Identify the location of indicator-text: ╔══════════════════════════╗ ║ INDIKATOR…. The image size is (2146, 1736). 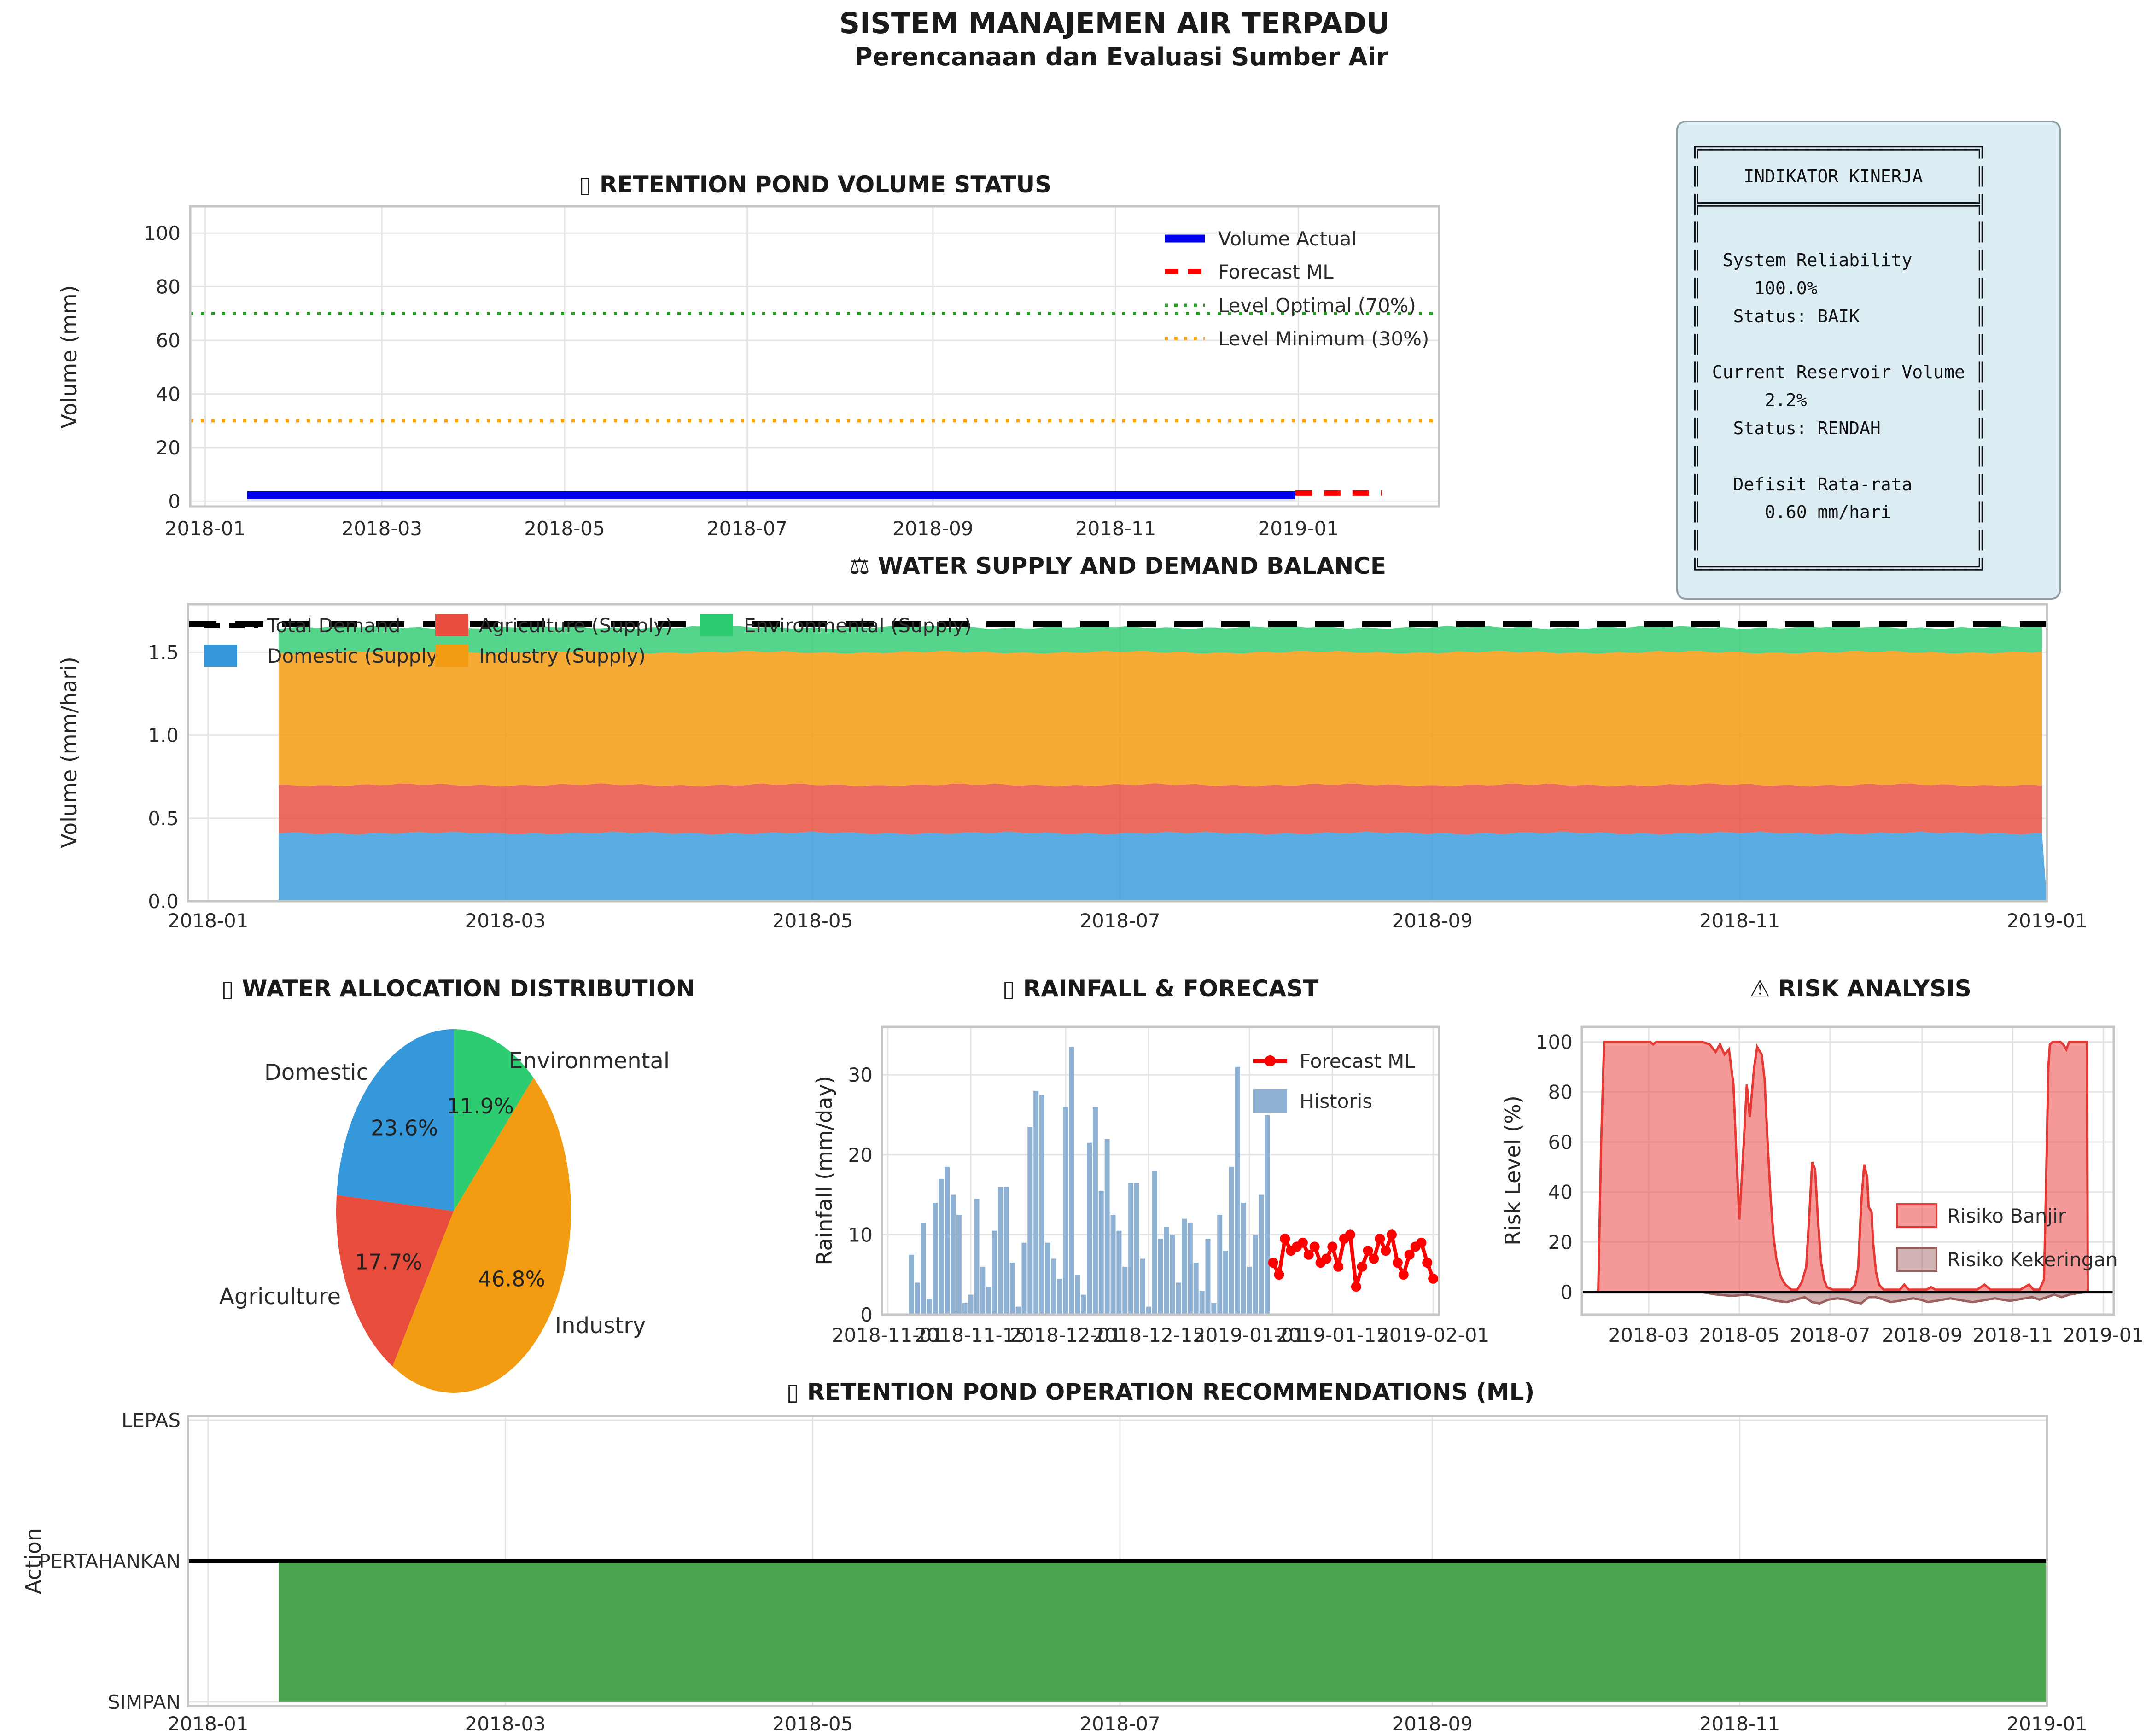
(1838, 358).